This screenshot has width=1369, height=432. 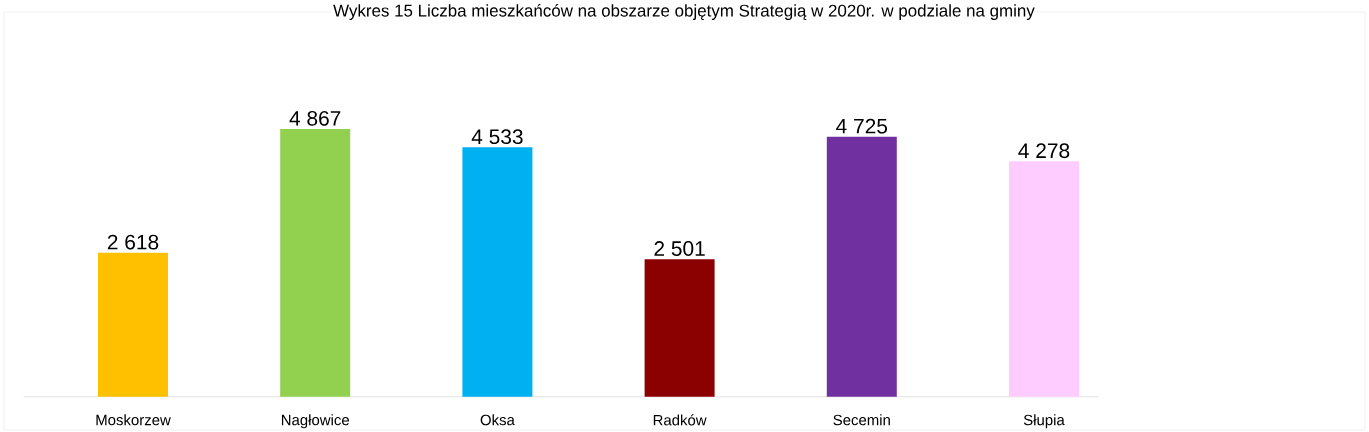 I want to click on x-tick-label: Nagłowice, so click(x=315, y=421).